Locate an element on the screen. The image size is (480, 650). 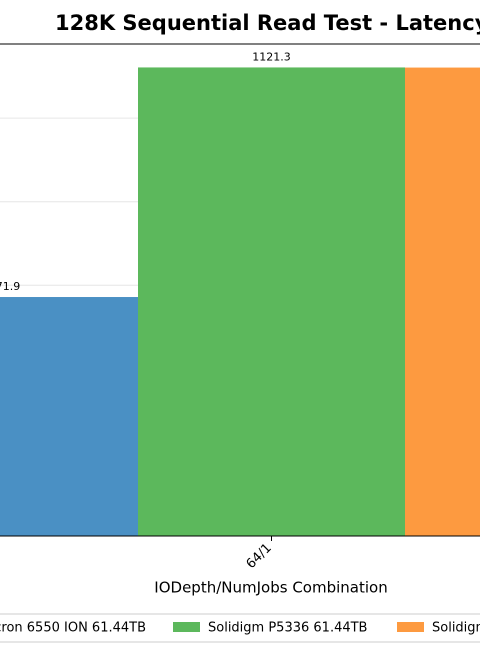
legend-label: Micron 6550 ION 61.44TB is located at coordinates (73, 628).